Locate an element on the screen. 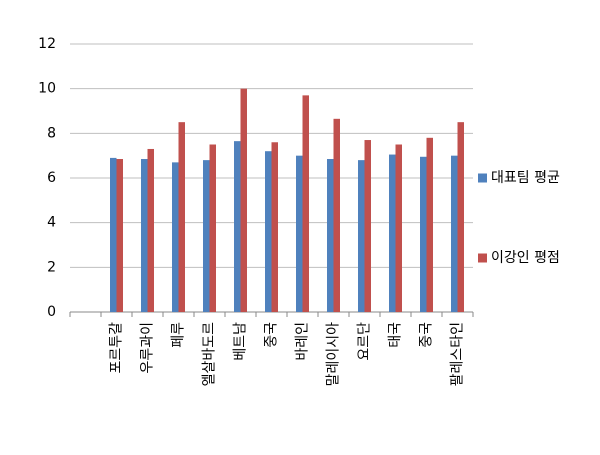 This screenshot has height=455, width=600. x-tick-label: 페루 is located at coordinates (179, 335).